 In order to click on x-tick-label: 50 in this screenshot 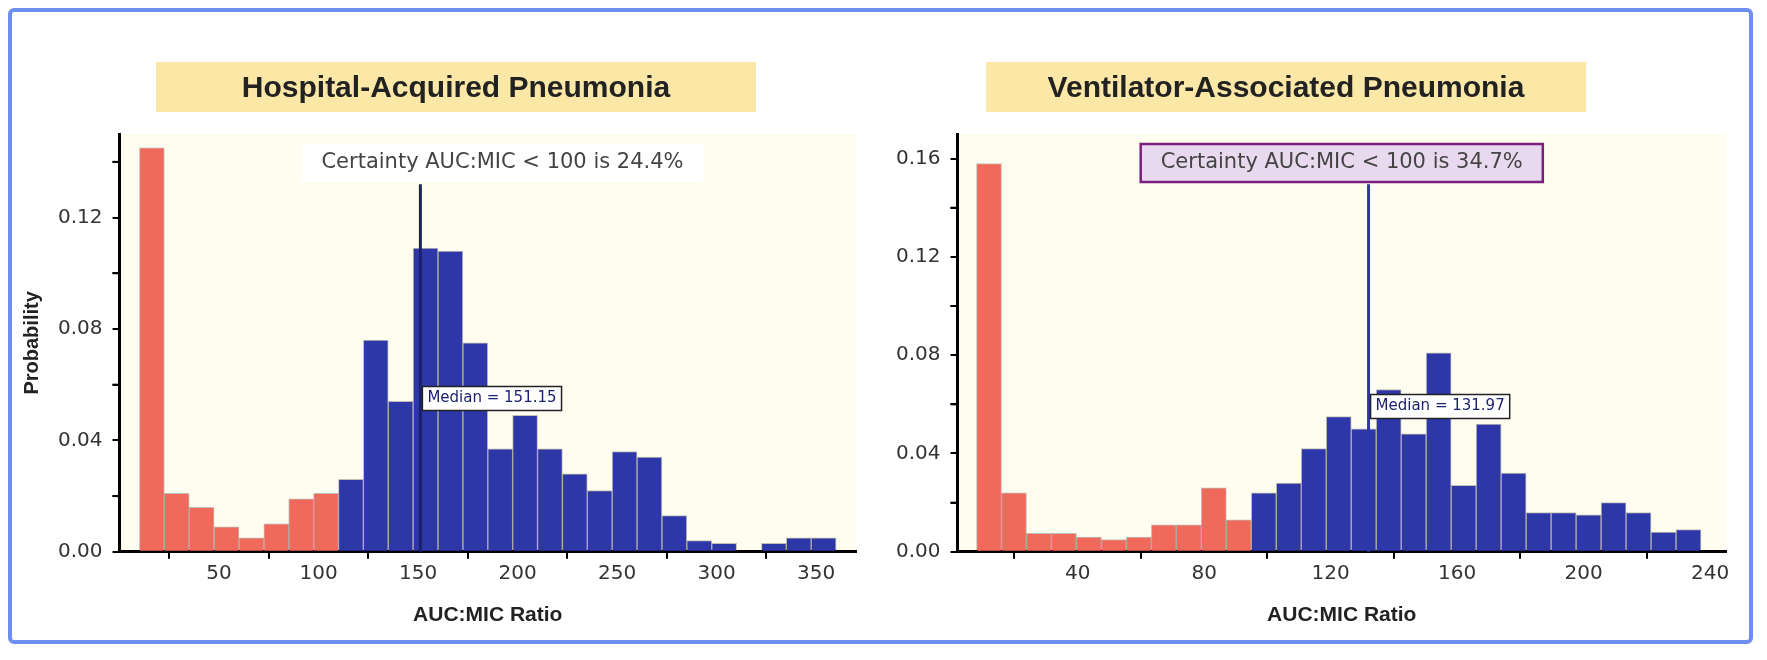, I will do `click(219, 572)`.